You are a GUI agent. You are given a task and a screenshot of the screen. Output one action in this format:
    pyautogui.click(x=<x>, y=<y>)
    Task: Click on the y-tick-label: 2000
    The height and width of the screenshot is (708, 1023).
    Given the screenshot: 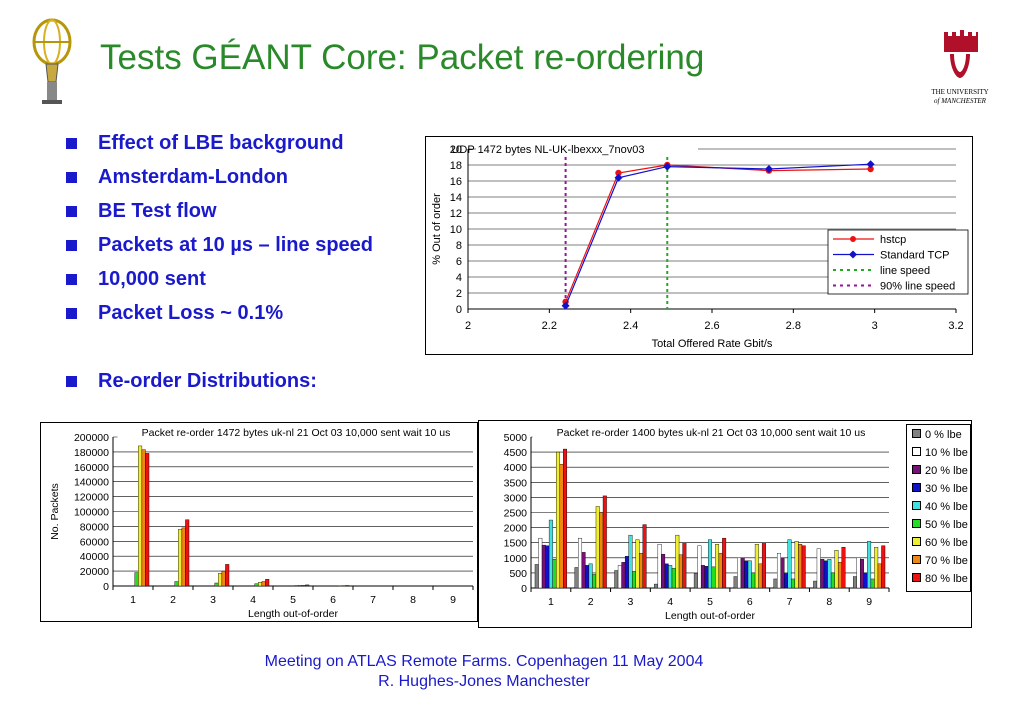 What is the action you would take?
    pyautogui.click(x=516, y=529)
    